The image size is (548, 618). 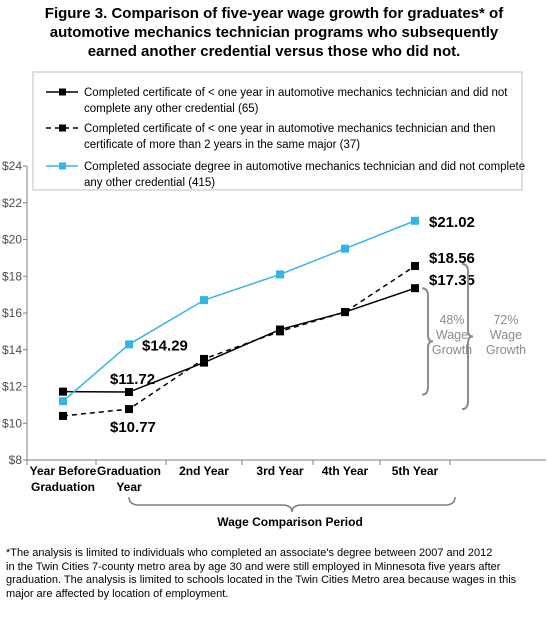 I want to click on growth-annotation-growth48: Wage, so click(x=452, y=335).